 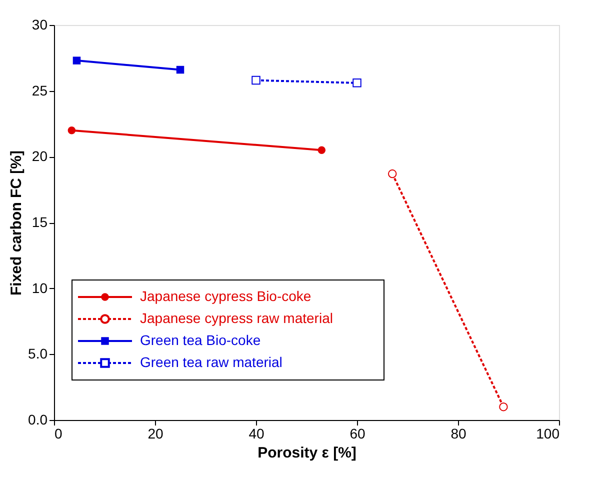 What do you see at coordinates (40, 288) in the screenshot?
I see `y-tick-label: 10` at bounding box center [40, 288].